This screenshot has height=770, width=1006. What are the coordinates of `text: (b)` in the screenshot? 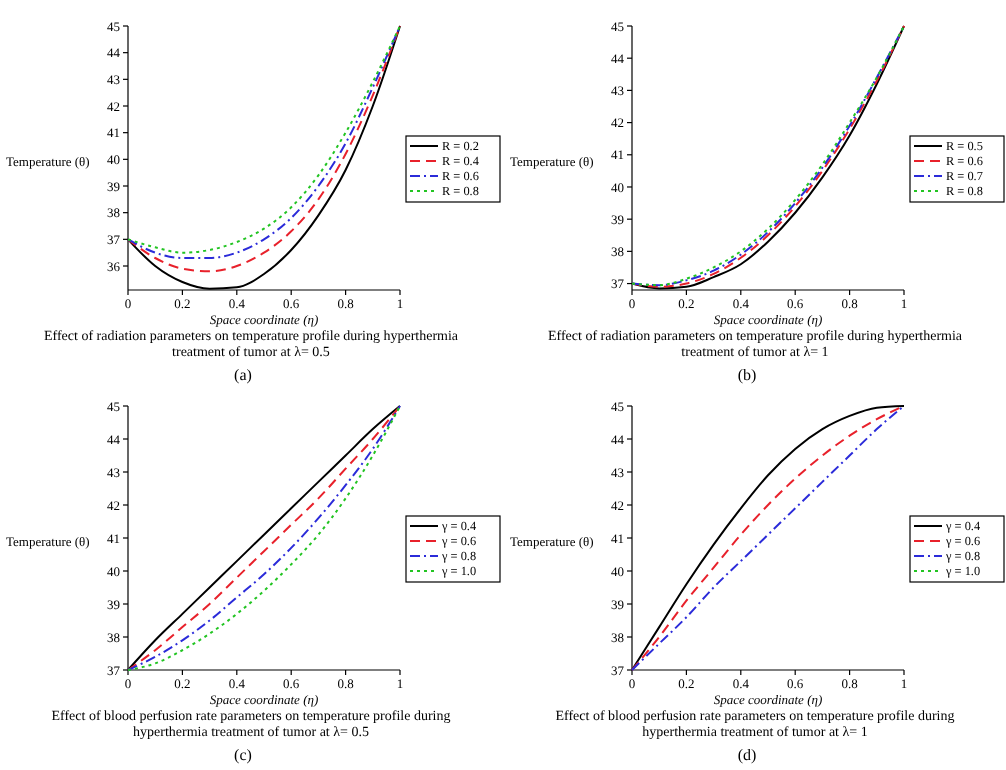 It's located at (747, 375).